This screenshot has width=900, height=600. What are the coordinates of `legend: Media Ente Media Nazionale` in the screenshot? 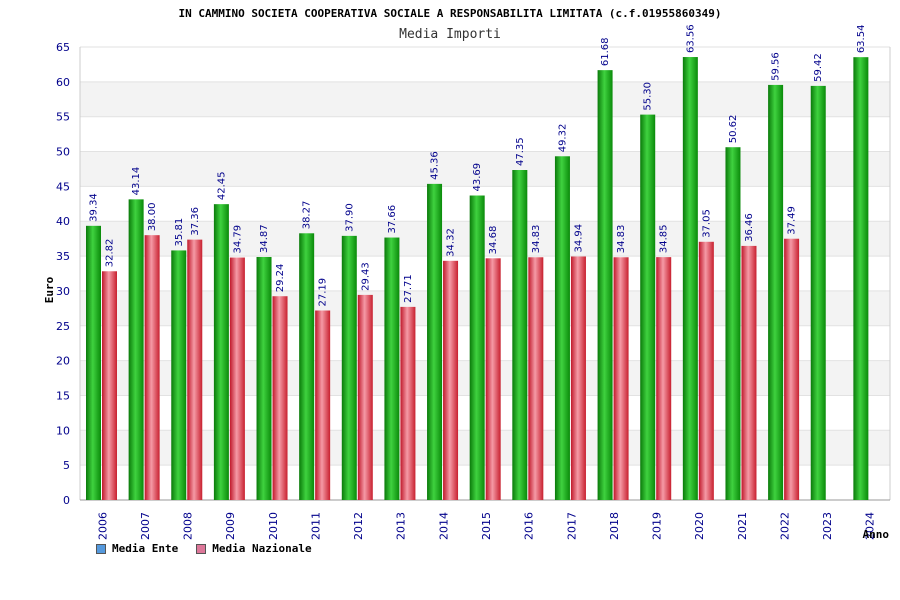 It's located at (204, 548).